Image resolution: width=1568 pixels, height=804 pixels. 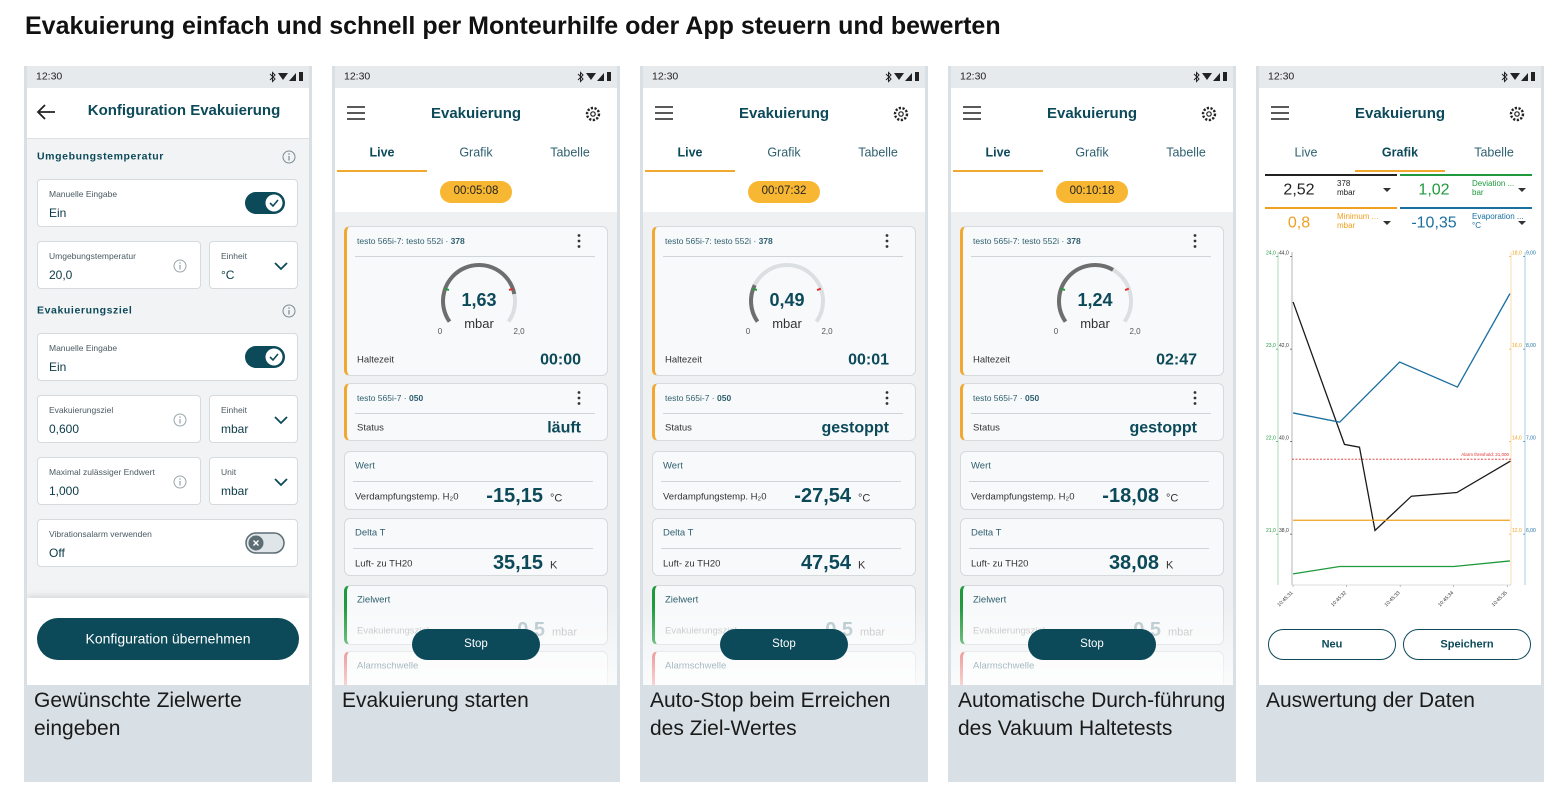 What do you see at coordinates (384, 564) in the screenshot?
I see `value-label: Luft- zu TH20` at bounding box center [384, 564].